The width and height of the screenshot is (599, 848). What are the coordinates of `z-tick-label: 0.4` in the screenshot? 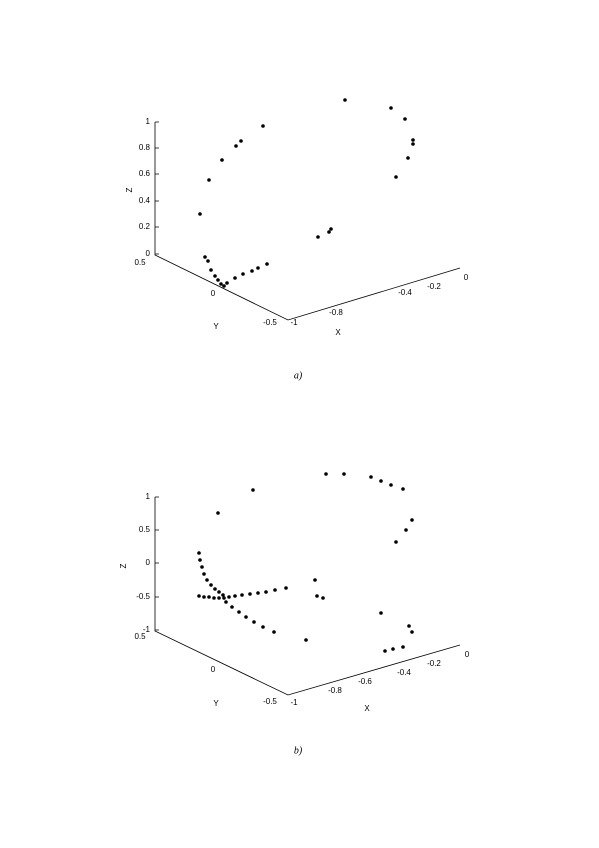 It's located at (145, 200).